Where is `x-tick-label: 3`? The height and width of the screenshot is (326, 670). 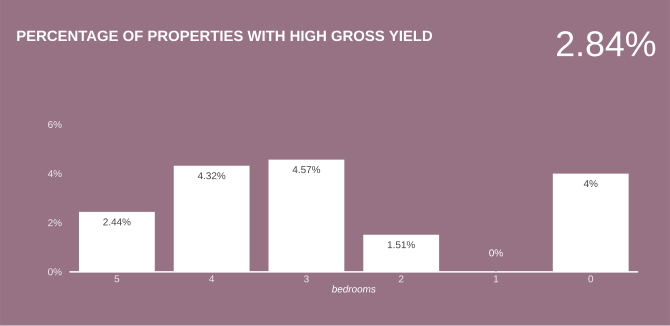 x-tick-label: 3 is located at coordinates (306, 279).